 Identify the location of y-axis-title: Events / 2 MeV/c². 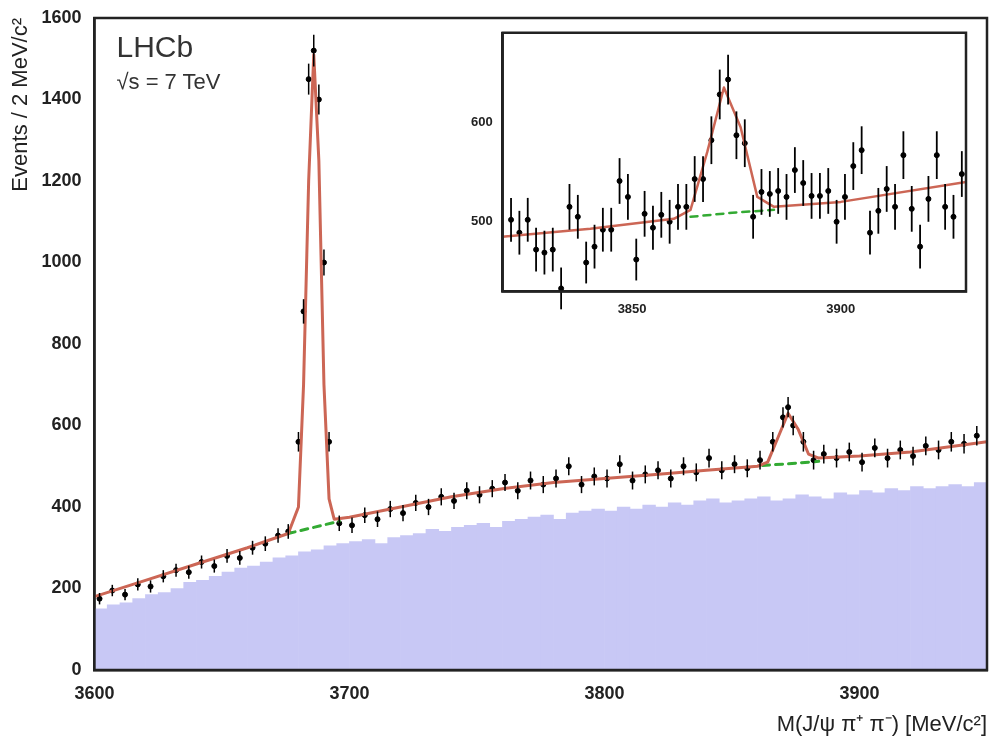
(20, 105).